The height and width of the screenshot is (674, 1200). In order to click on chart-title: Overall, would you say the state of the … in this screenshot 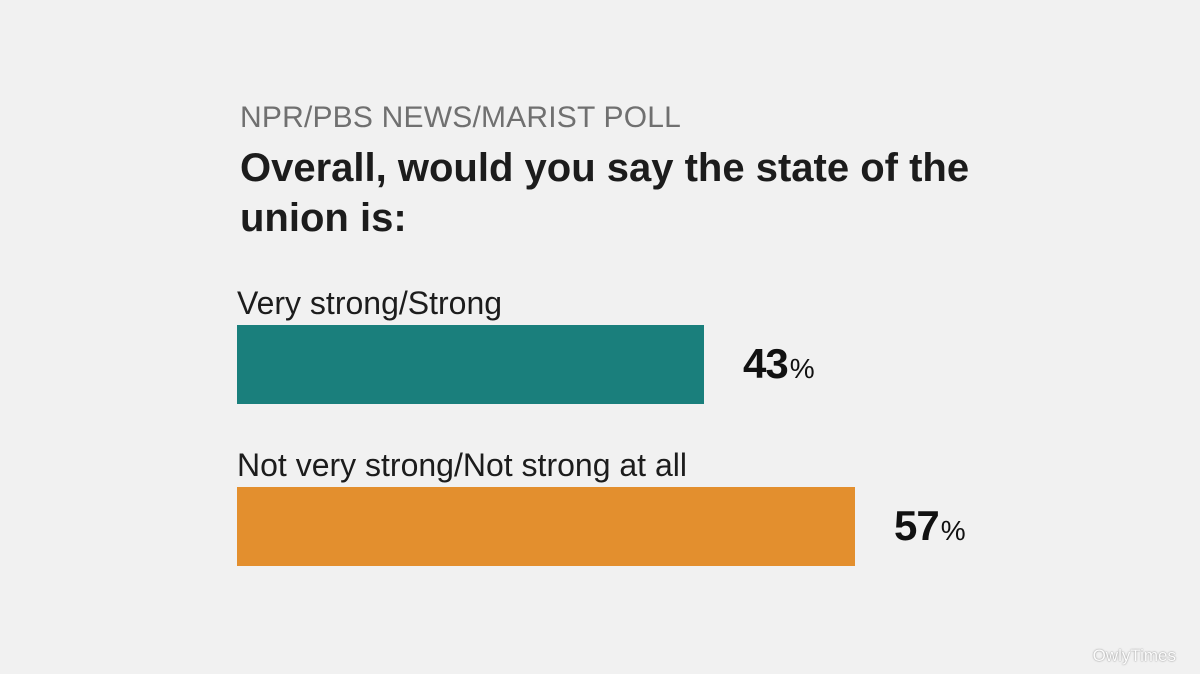, I will do `click(605, 193)`.